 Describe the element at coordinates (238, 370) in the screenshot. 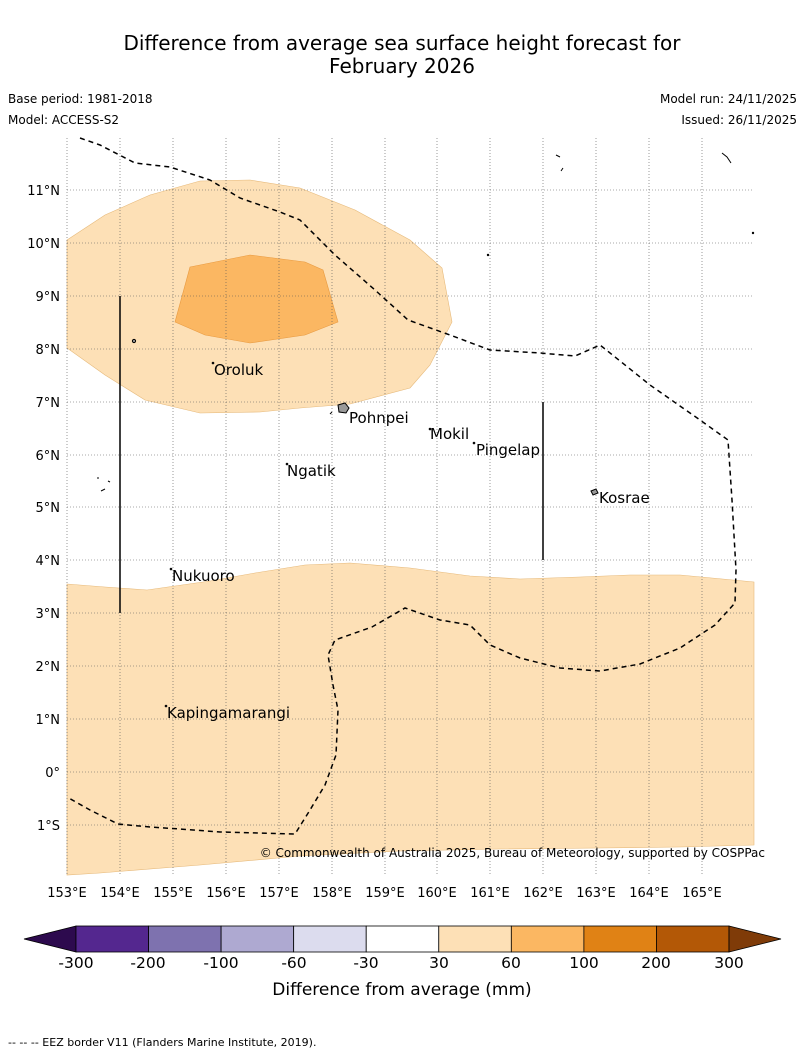

I see `place-oroluk: Oroluk` at that location.